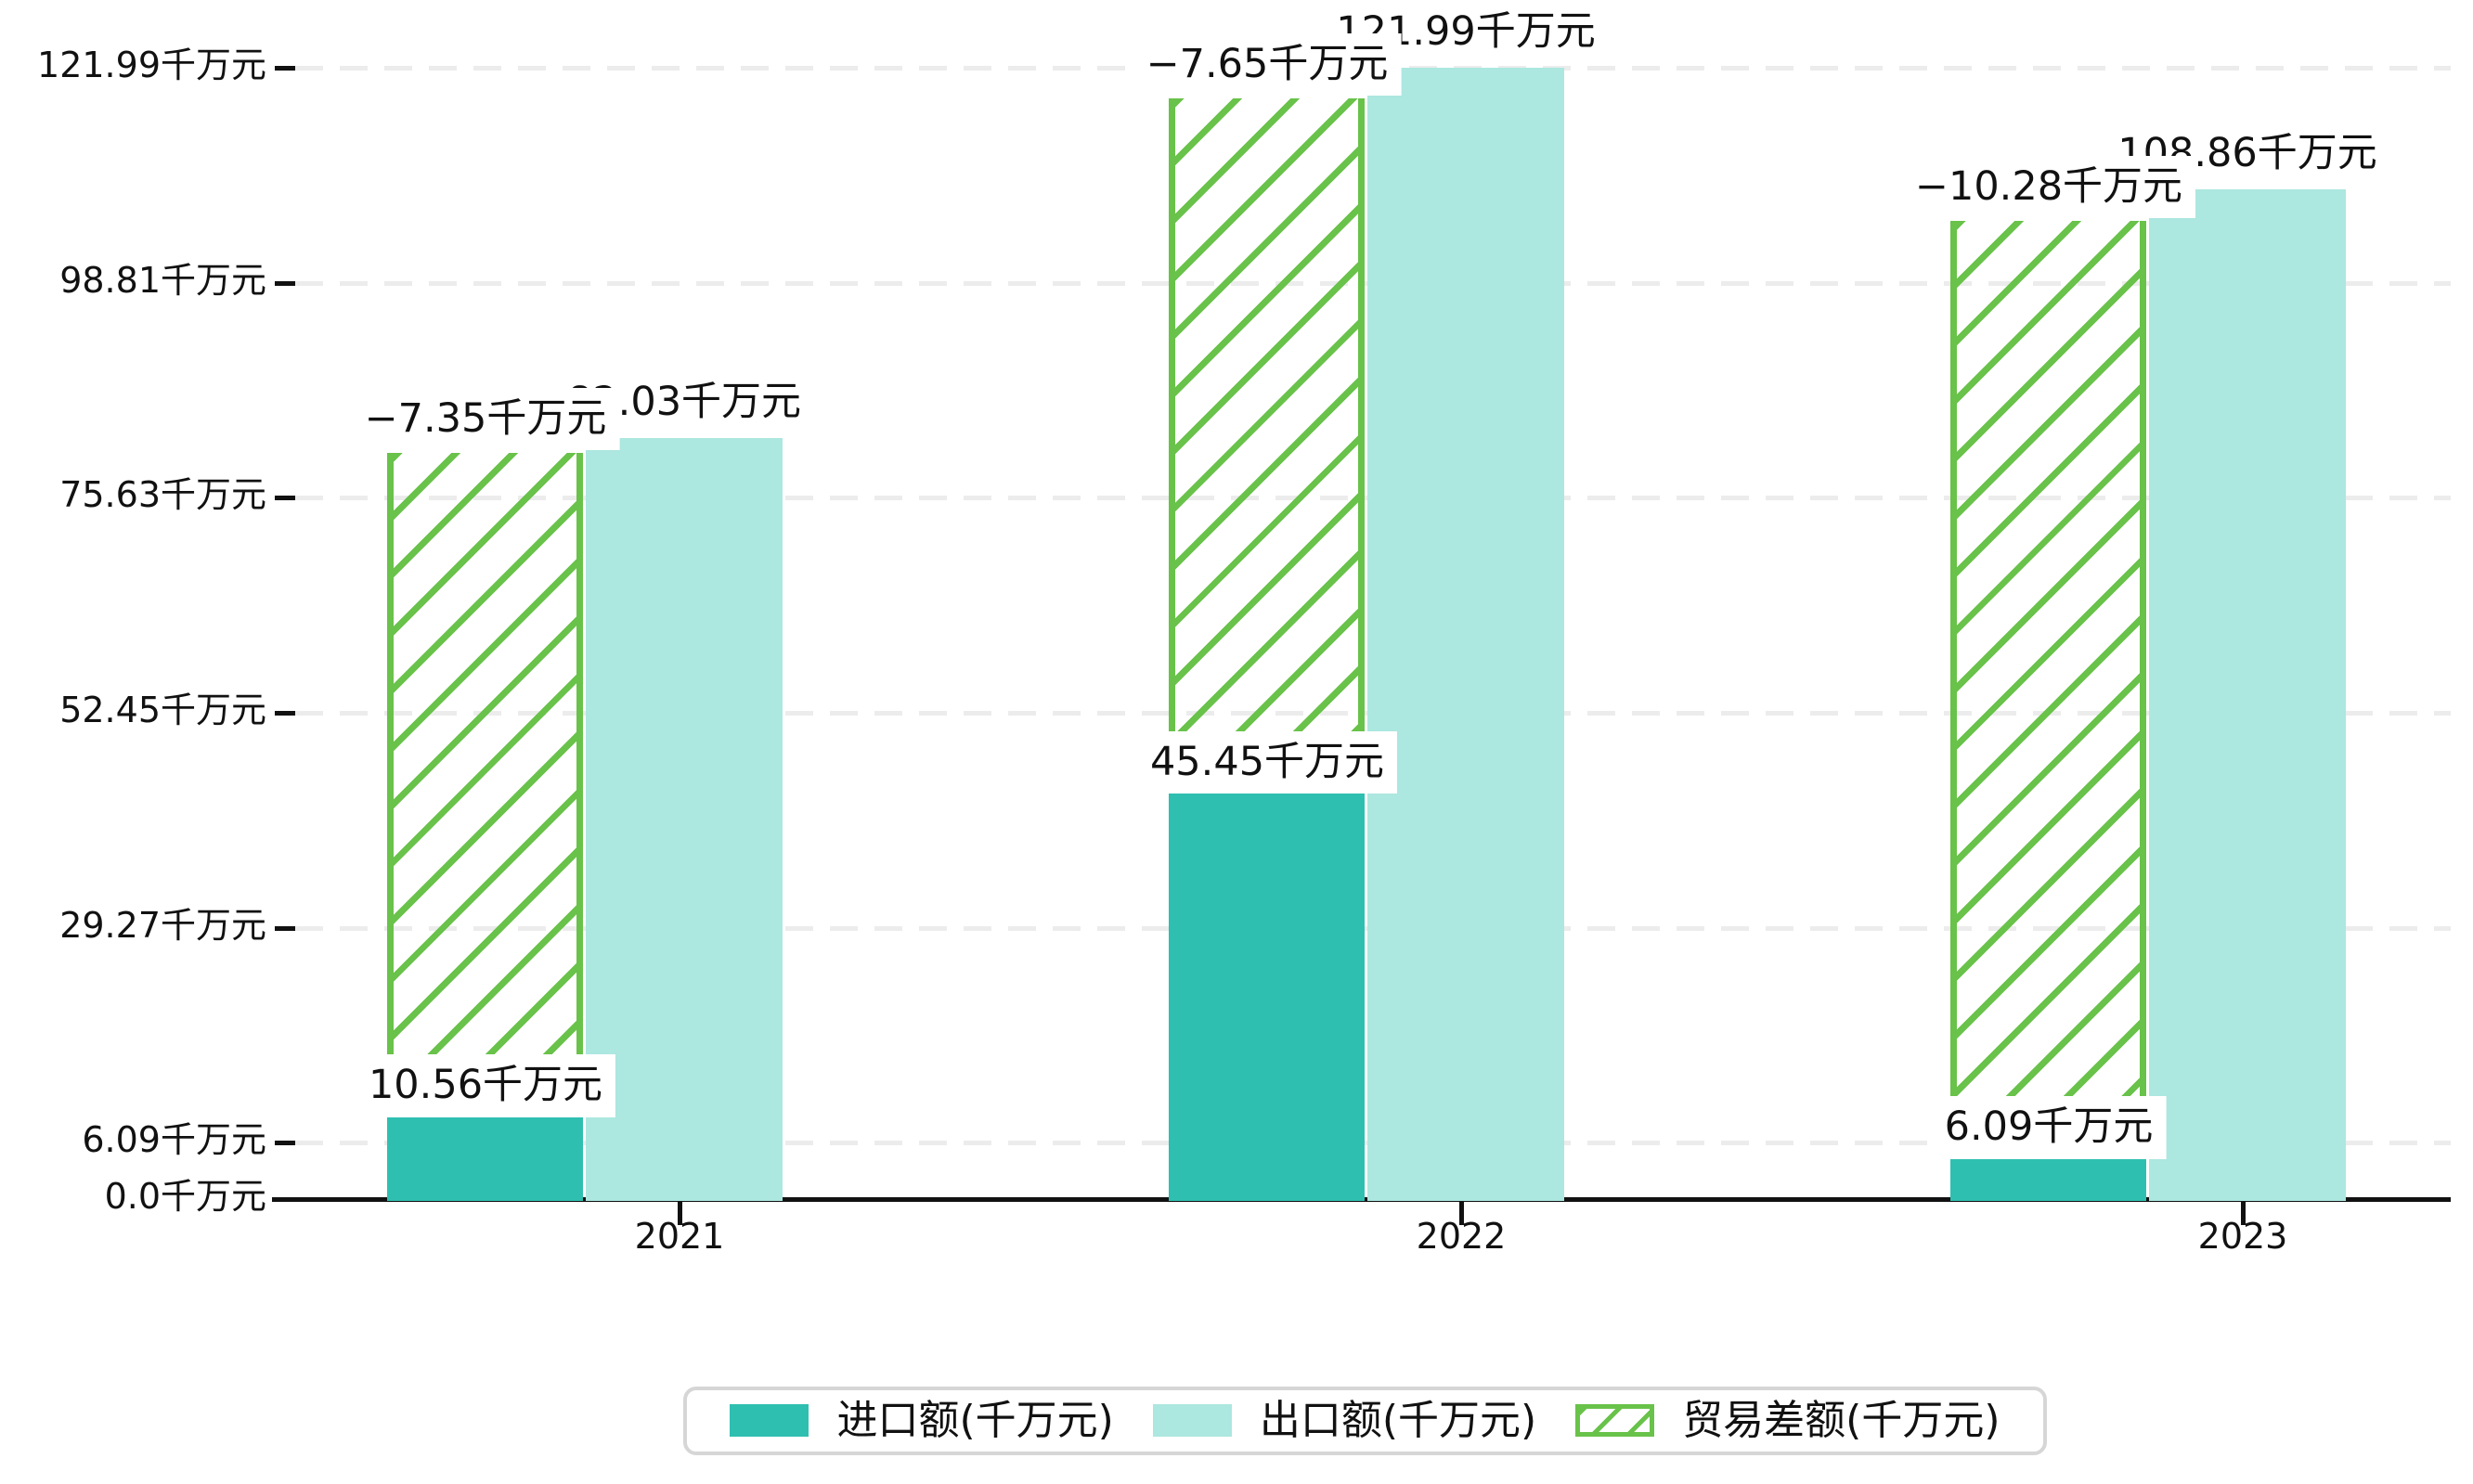  What do you see at coordinates (174, 1140) in the screenshot?
I see `y-tick-label: 6.09千万元` at bounding box center [174, 1140].